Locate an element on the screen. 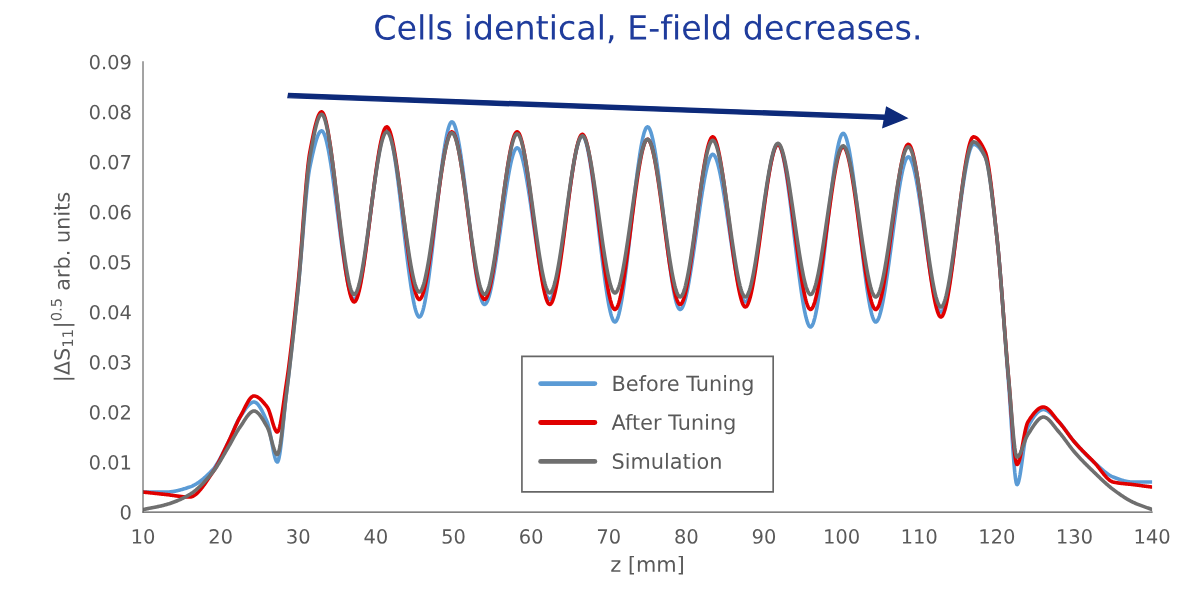 Image resolution: width=1178 pixels, height=606 pixels. y-axis-title: |ΔS$_{11}$|$^{0.5}$ arb. units is located at coordinates (62, 286).